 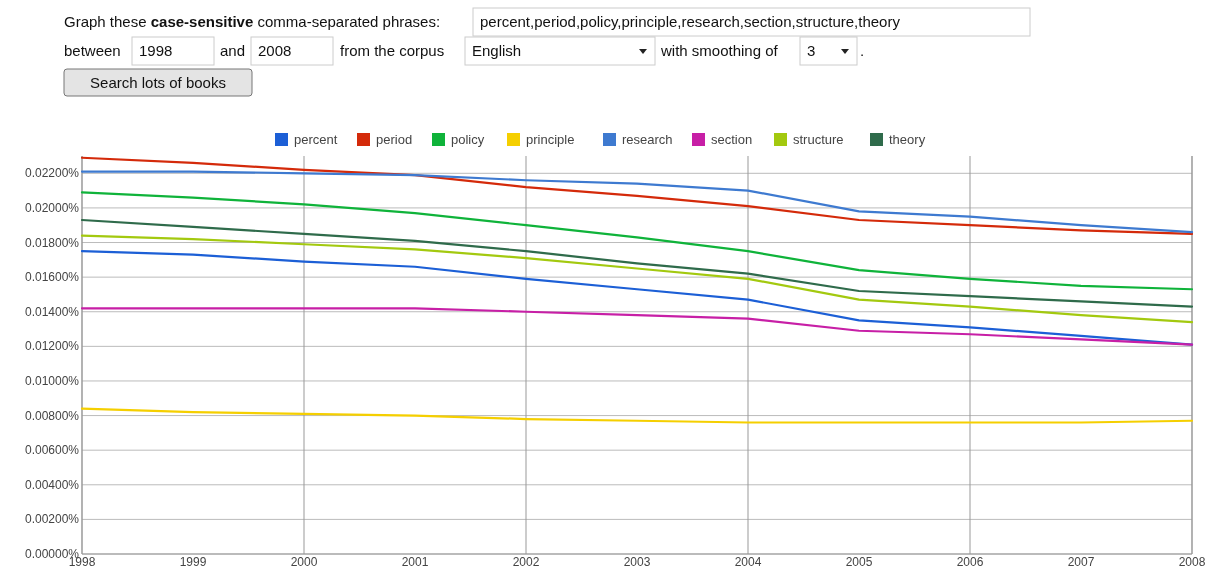 I want to click on x-tick-label: 2000, so click(x=304, y=562).